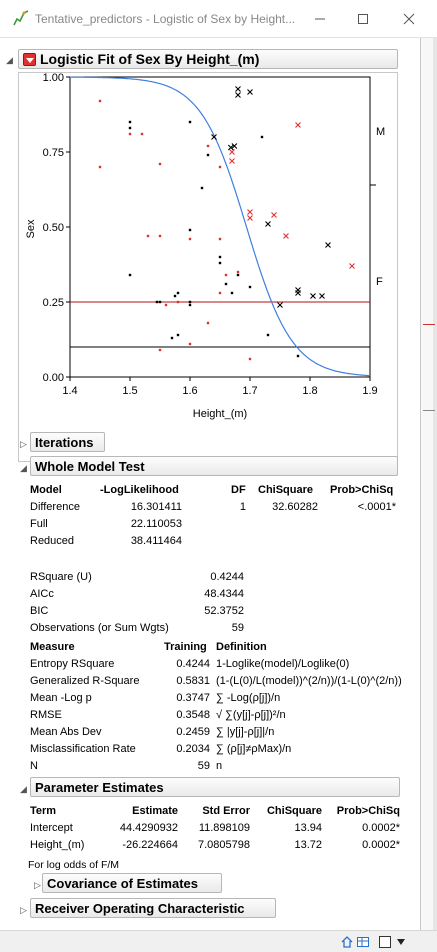  Describe the element at coordinates (156, 541) in the screenshot. I see `table-cell: 38.411464` at that location.